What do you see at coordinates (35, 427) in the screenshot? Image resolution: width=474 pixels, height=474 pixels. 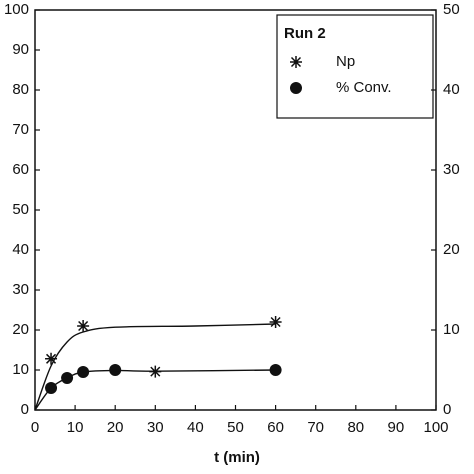 I see `x-tick-label: 0` at bounding box center [35, 427].